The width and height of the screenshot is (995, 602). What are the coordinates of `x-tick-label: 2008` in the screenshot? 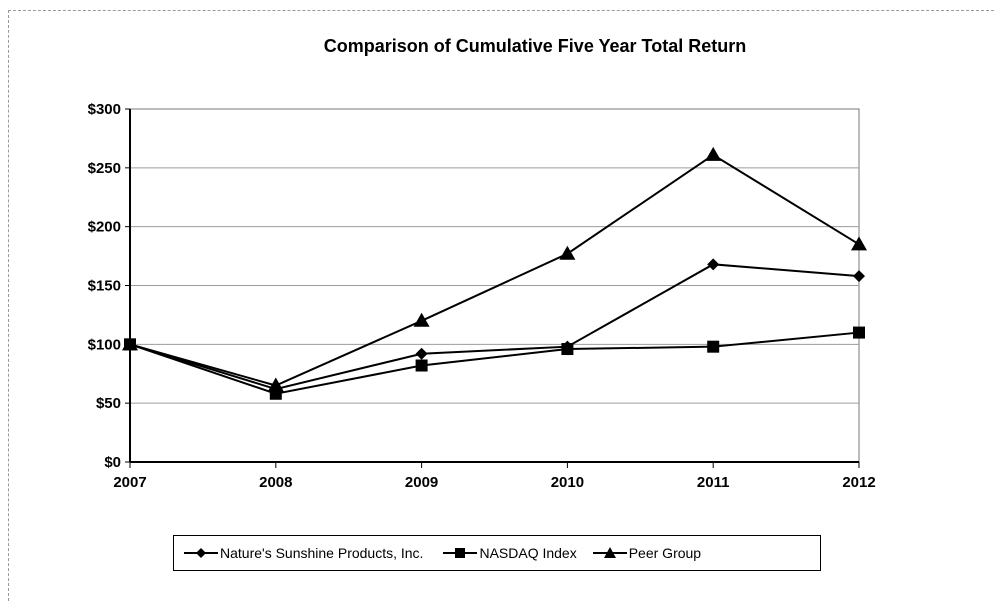 It's located at (275, 482).